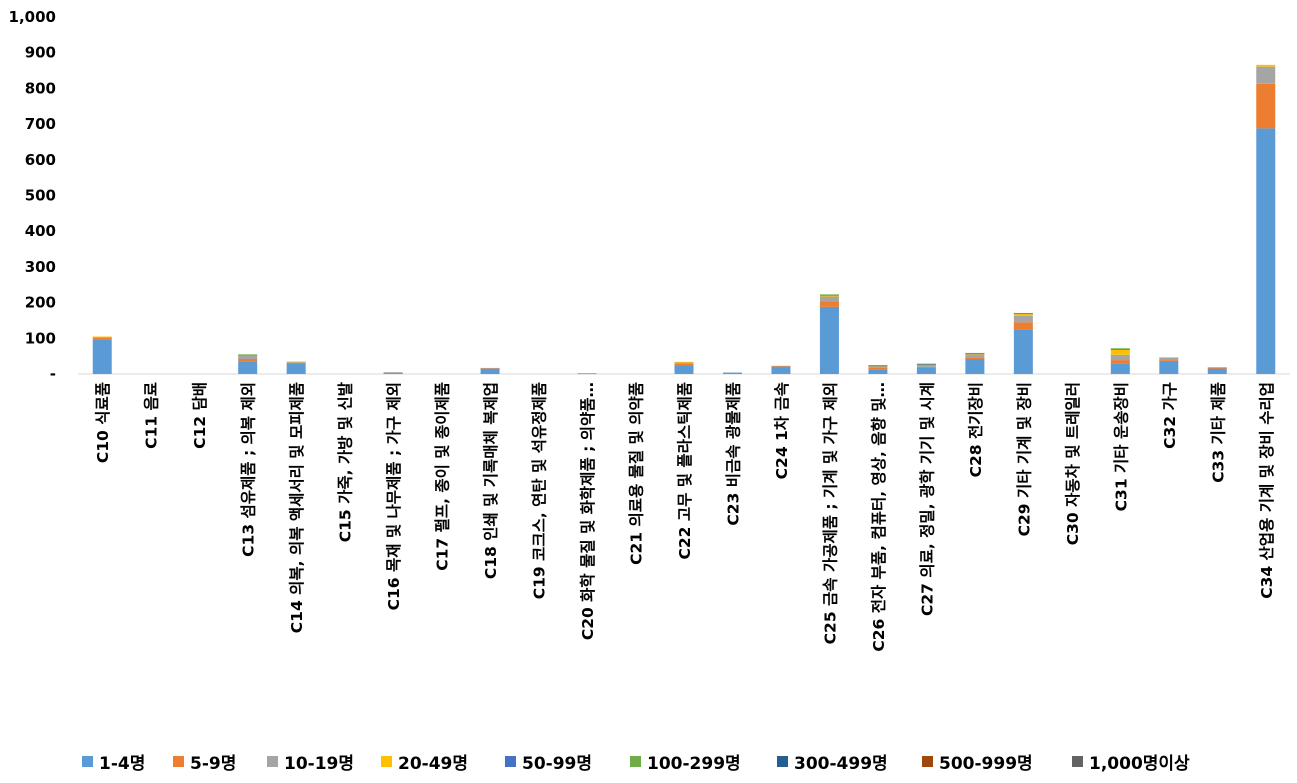 The width and height of the screenshot is (1297, 783). Describe the element at coordinates (433, 763) in the screenshot. I see `legend-label: 20-49명` at that location.